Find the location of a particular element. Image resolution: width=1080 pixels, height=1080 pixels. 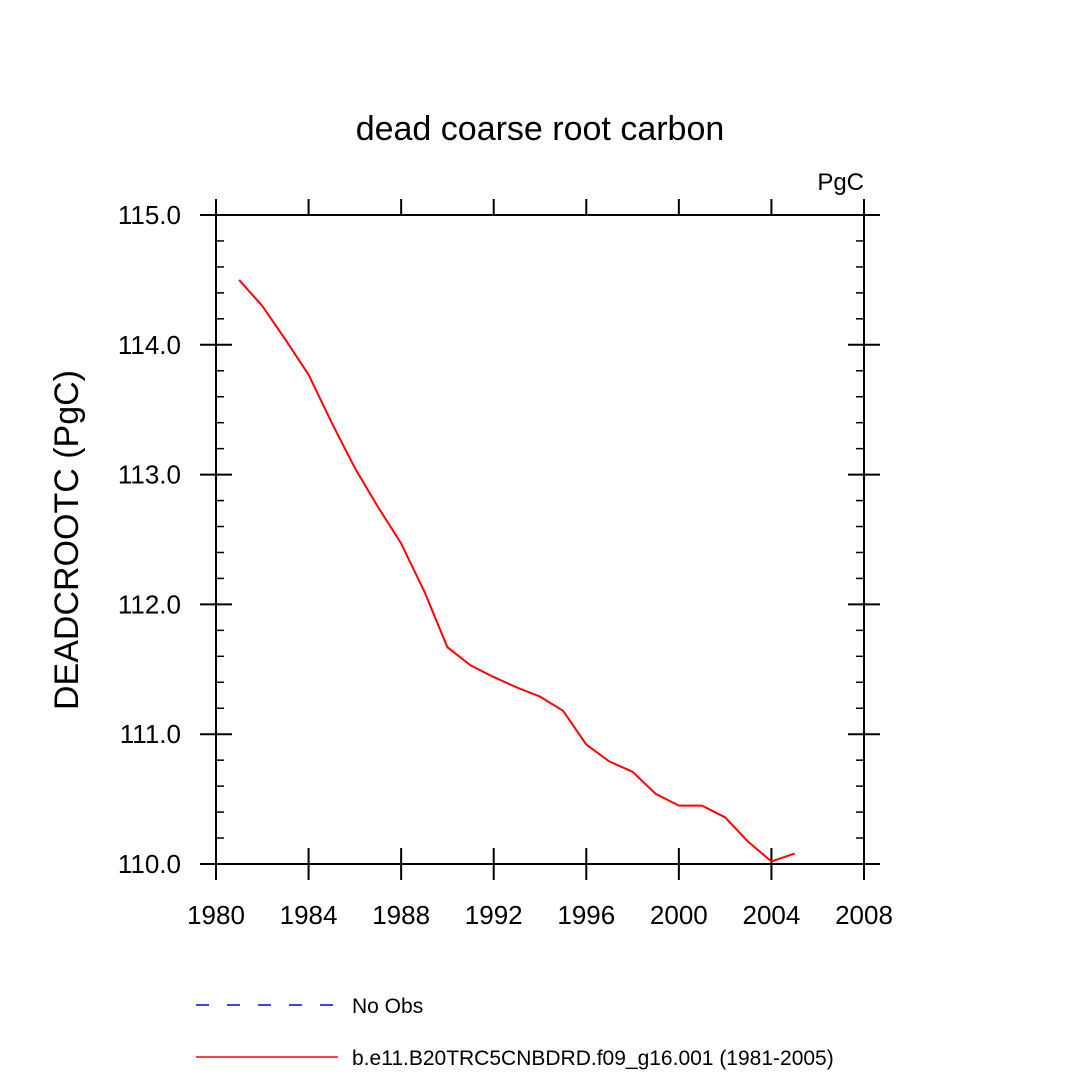

y-tick-label: 111.0 is located at coordinates (150, 734).